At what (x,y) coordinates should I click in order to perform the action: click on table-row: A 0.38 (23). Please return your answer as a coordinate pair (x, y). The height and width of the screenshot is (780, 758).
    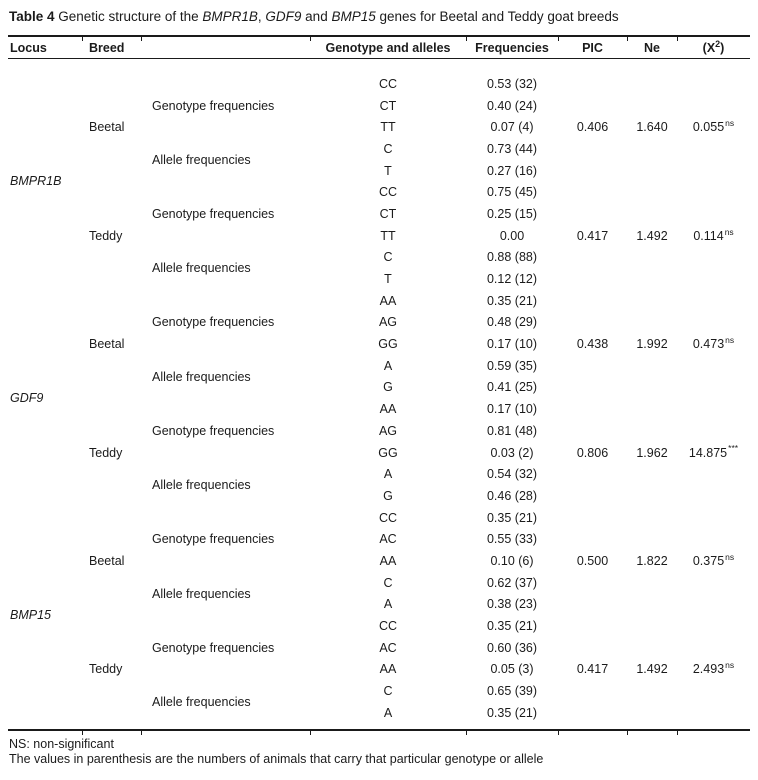
    Looking at the image, I should click on (379, 605).